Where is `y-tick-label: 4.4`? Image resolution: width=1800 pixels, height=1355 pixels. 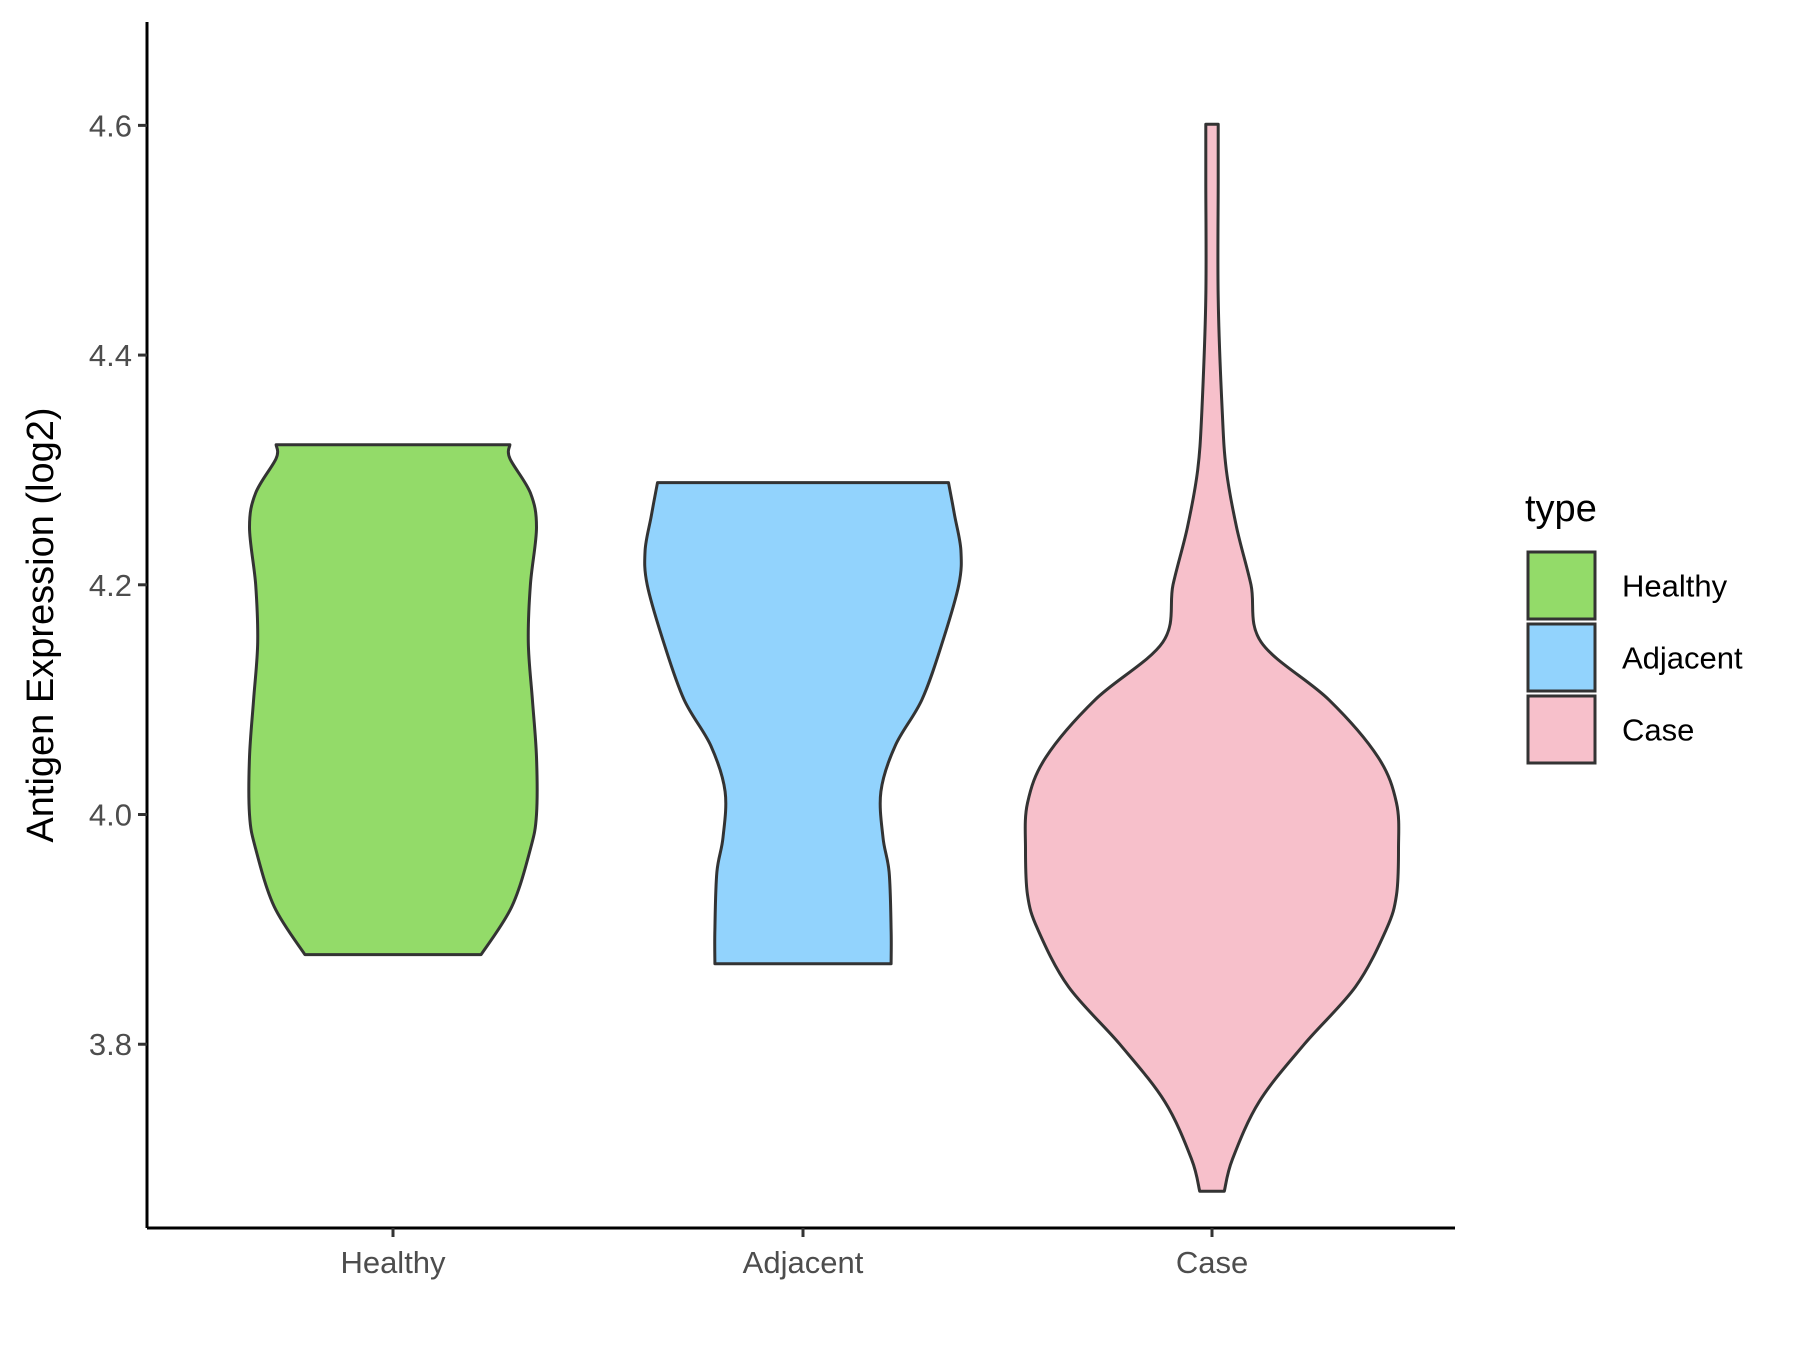 y-tick-label: 4.4 is located at coordinates (110, 355).